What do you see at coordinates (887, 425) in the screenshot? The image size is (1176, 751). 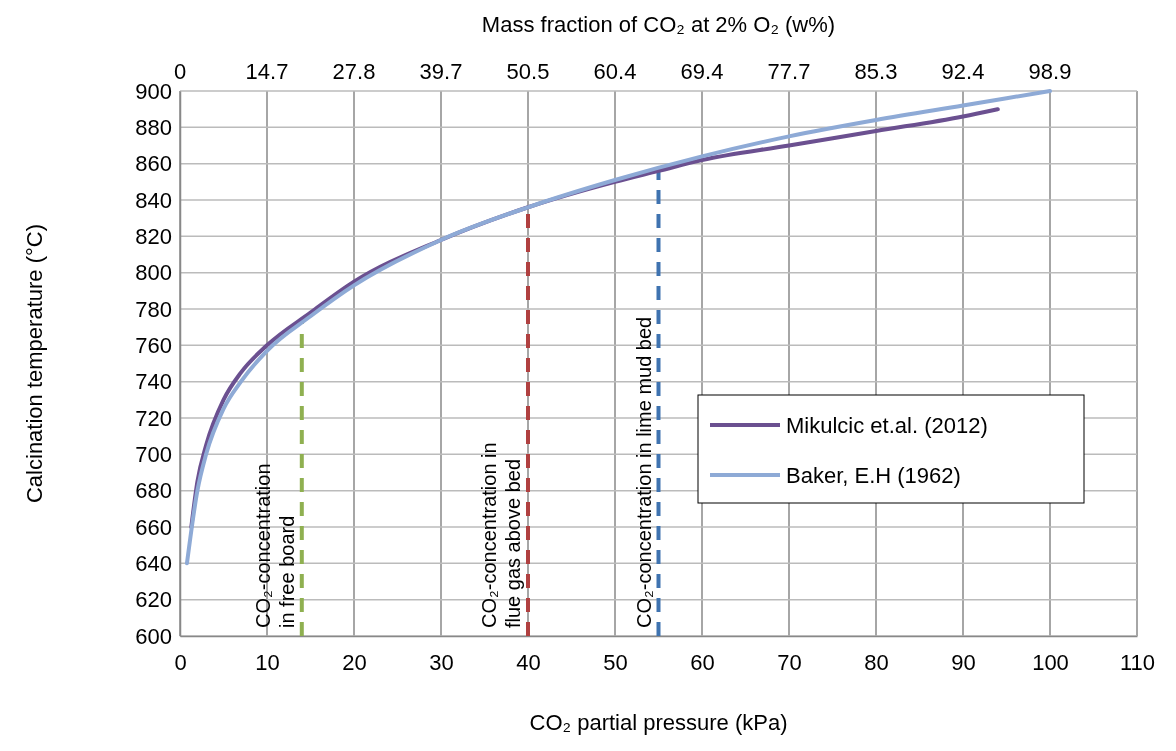 I see `legend-label: Mikulcic et.al. (2012)` at bounding box center [887, 425].